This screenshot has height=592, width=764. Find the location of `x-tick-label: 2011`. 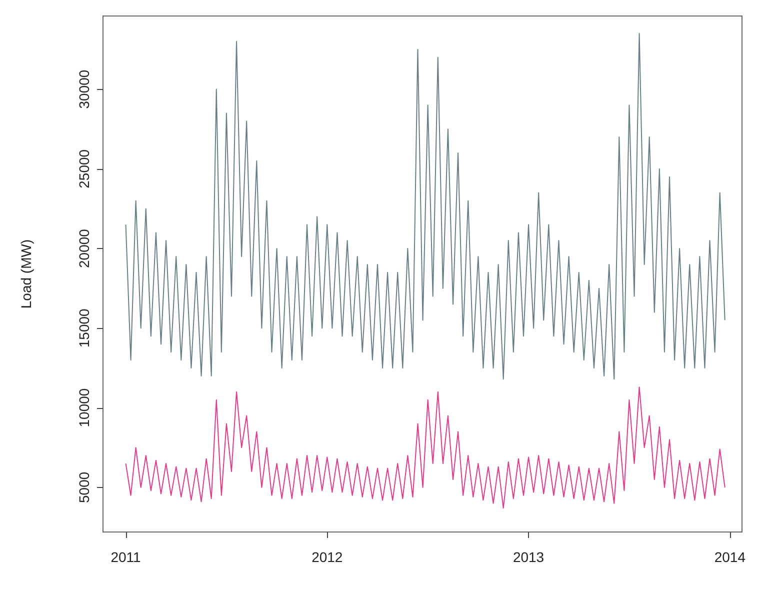

x-tick-label: 2011 is located at coordinates (126, 557).